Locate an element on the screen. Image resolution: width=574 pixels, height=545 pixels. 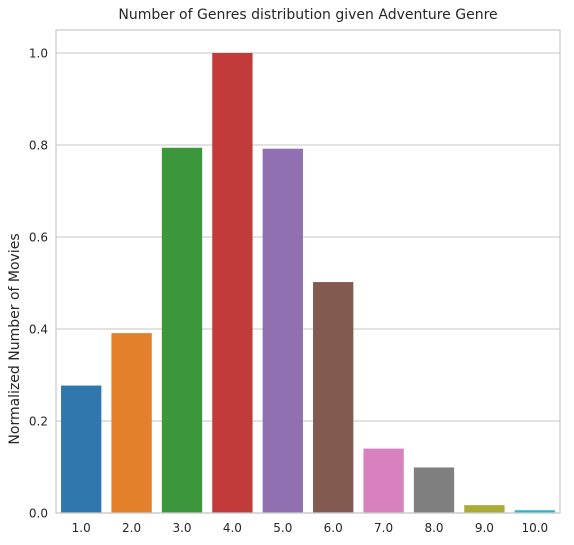
y-tick-label: 0.6 is located at coordinates (38, 238).